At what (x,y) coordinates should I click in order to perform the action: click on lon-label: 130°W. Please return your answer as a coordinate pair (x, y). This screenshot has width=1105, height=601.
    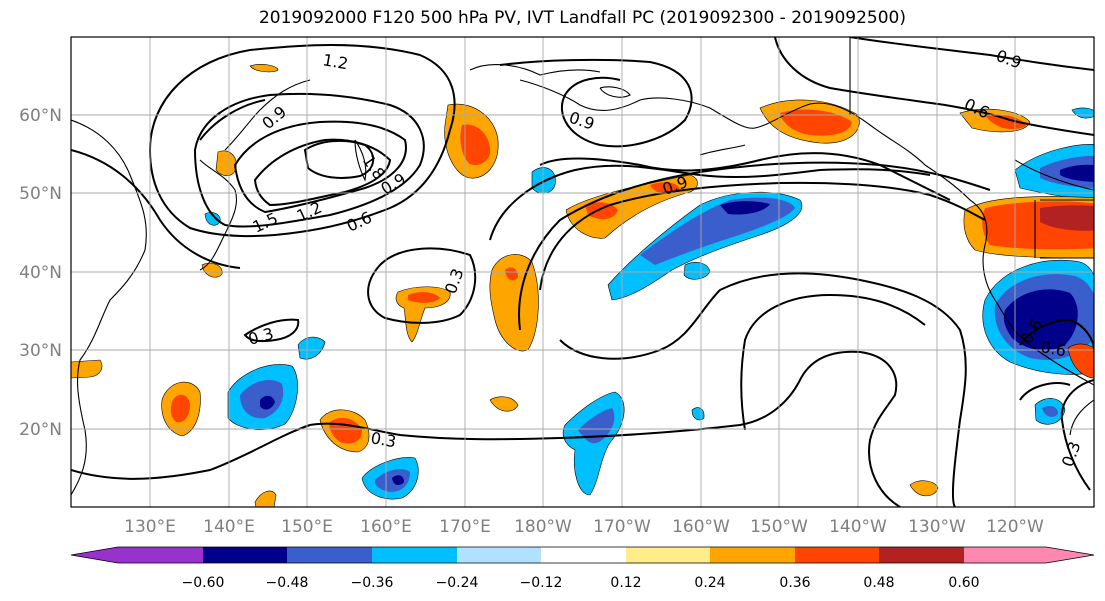
    Looking at the image, I should click on (937, 527).